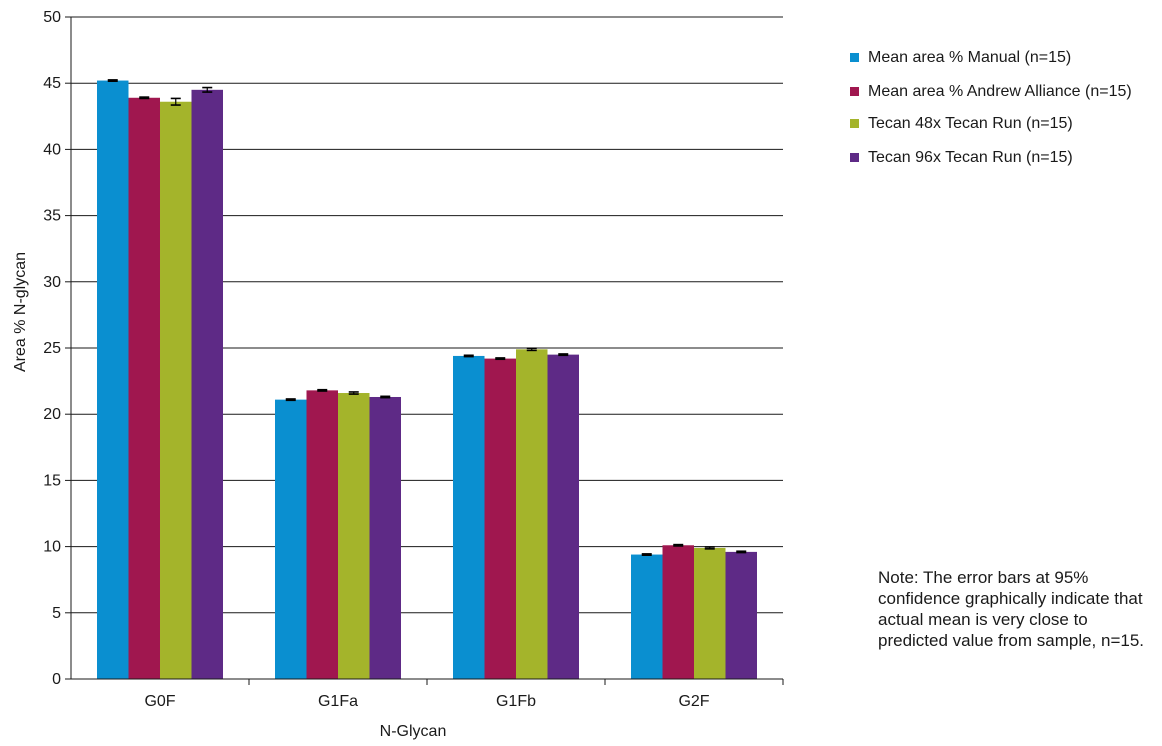  I want to click on y-tick-labels: 0 5 10 15 20 25 30 35 40 45 50, so click(52, 348).